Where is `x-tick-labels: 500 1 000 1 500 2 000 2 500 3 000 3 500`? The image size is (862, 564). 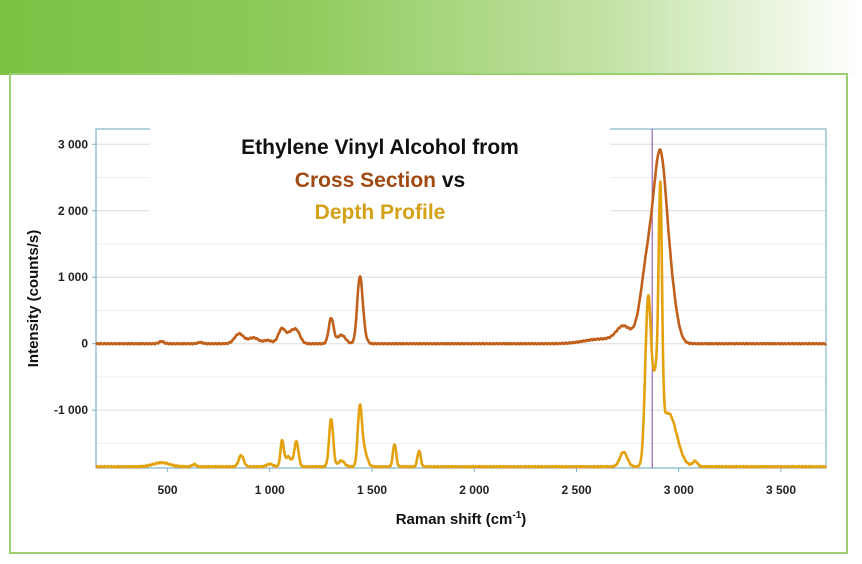 x-tick-labels: 500 1 000 1 500 2 000 2 500 3 000 3 500 is located at coordinates (477, 490).